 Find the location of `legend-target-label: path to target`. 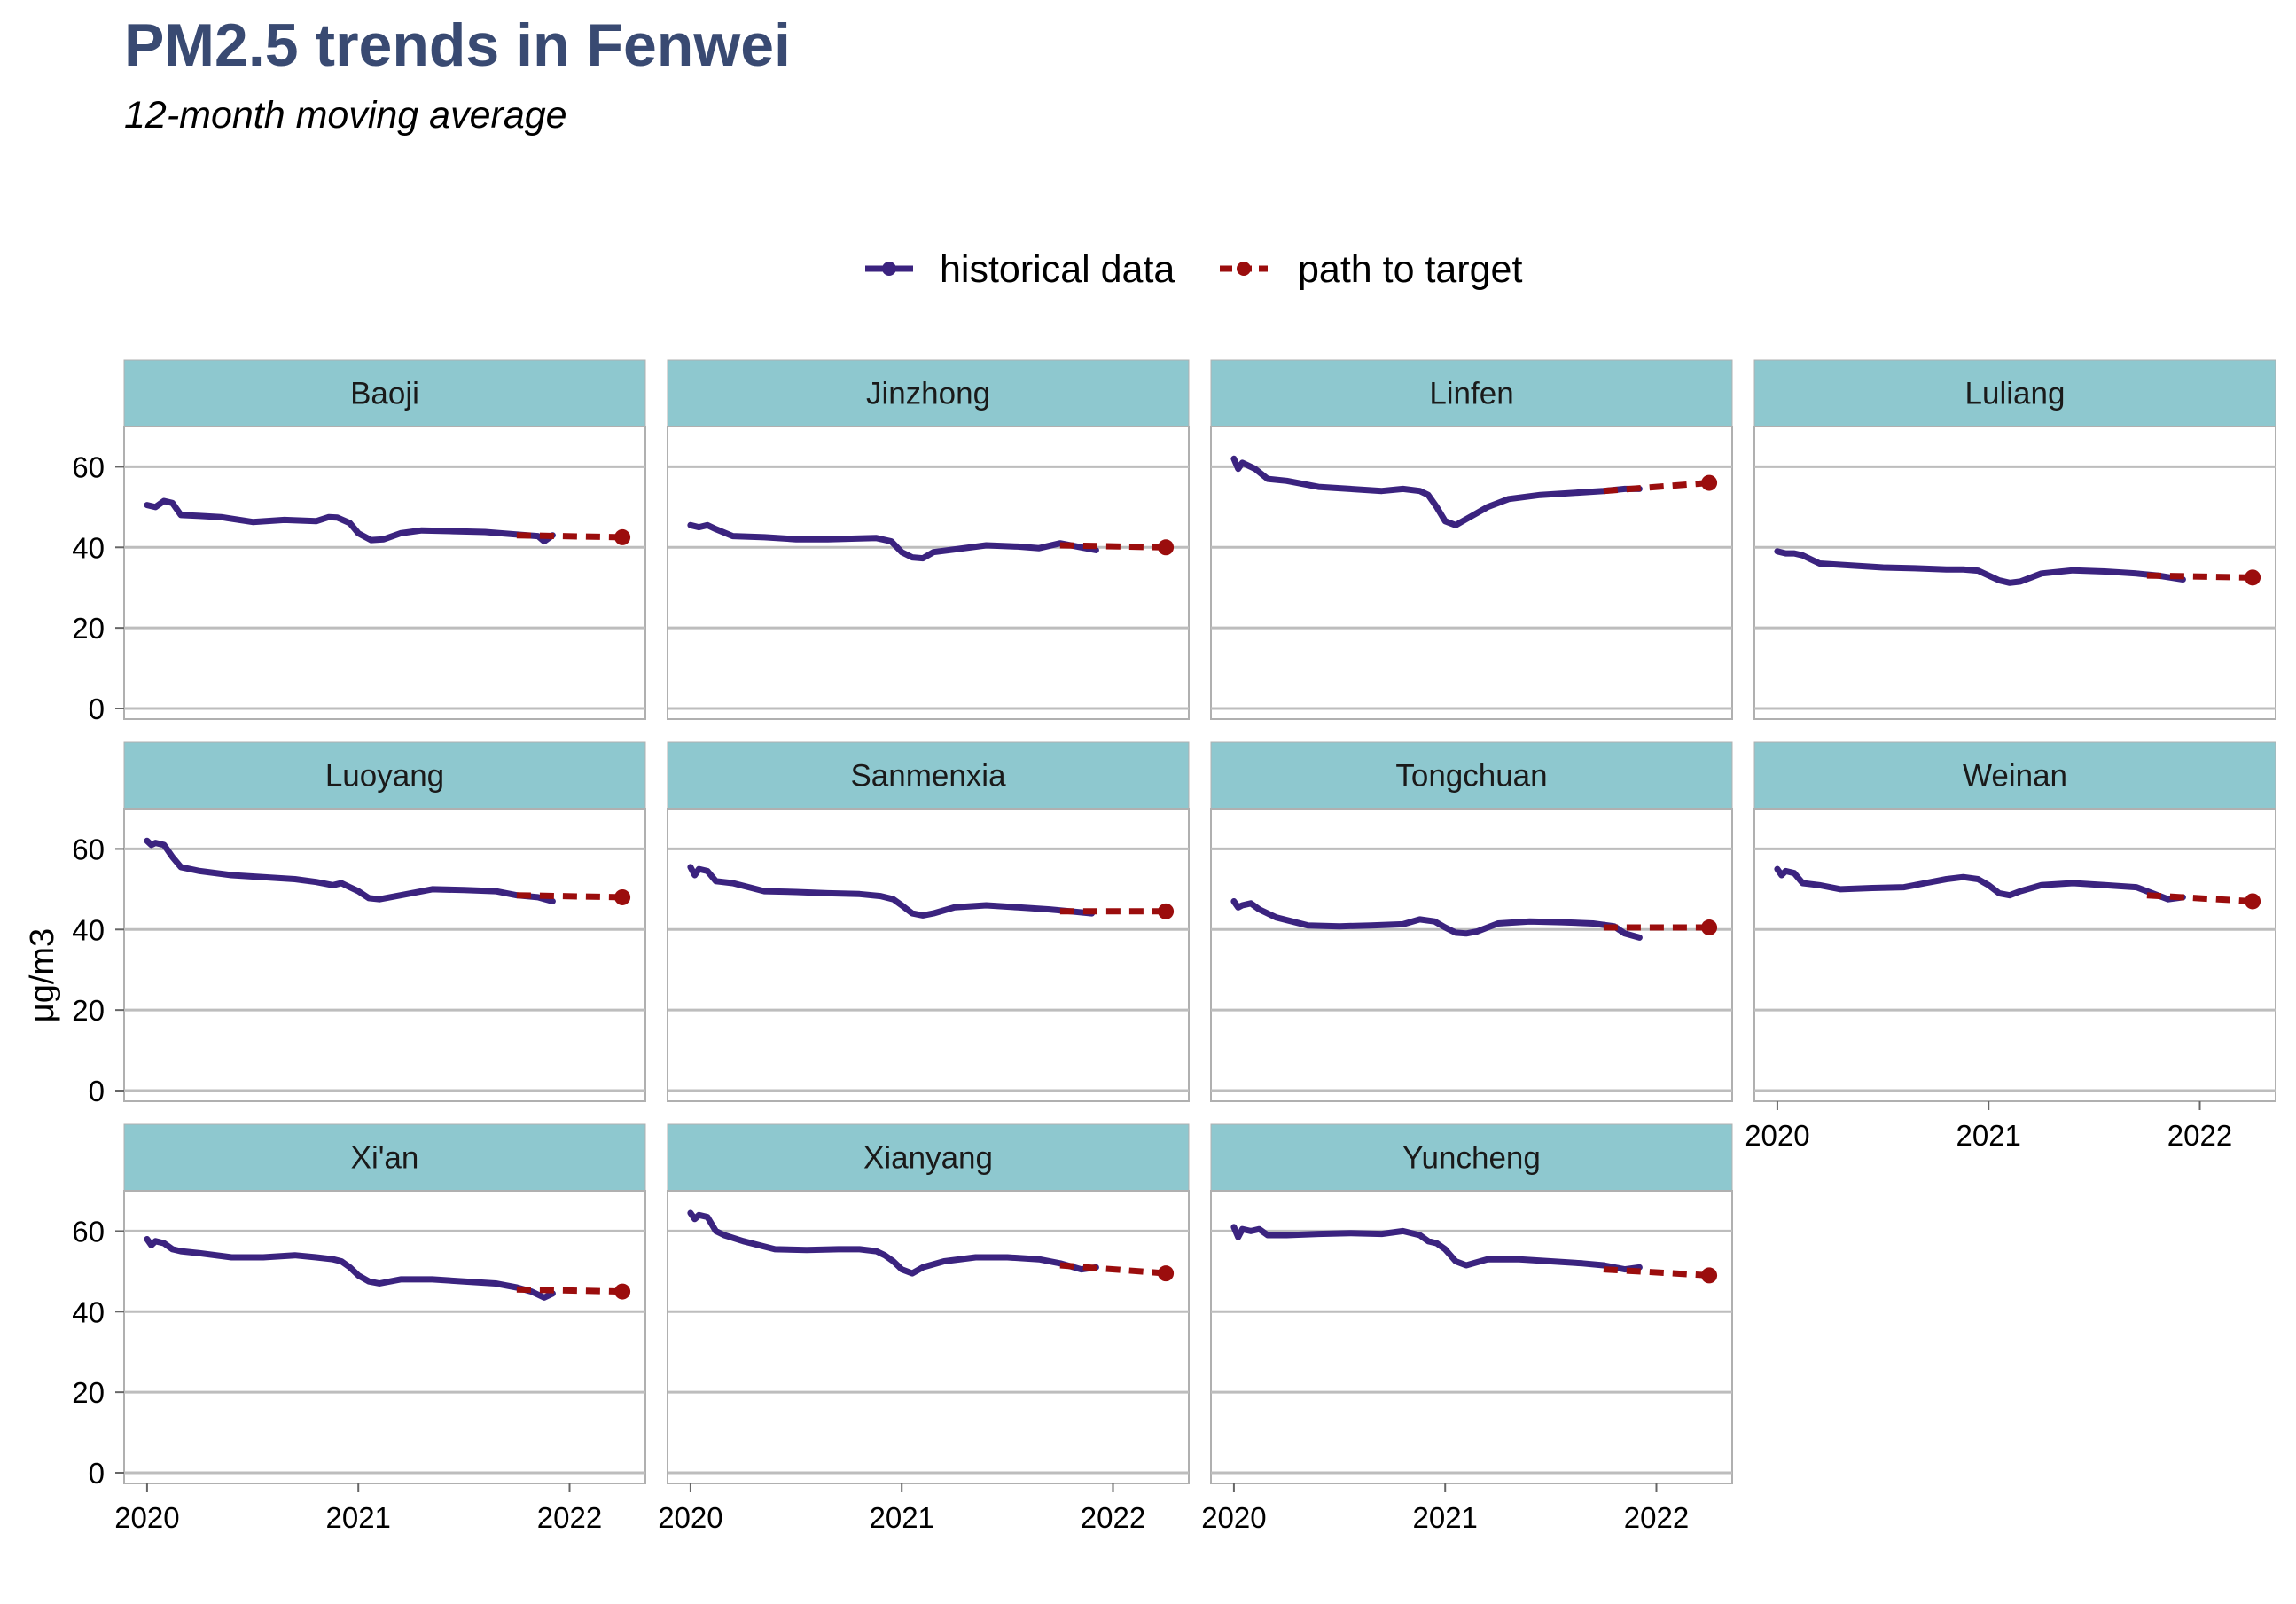

legend-target-label: path to target is located at coordinates (1410, 269).